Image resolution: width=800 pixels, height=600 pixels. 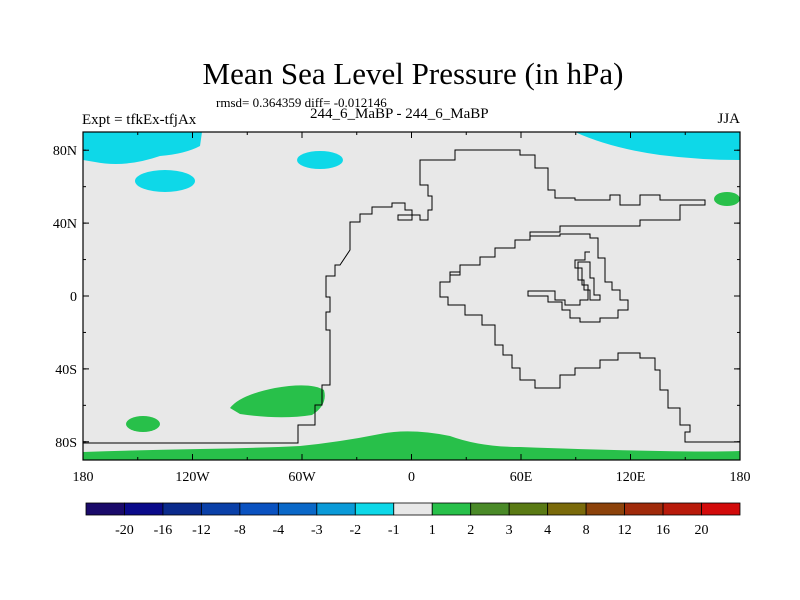 What do you see at coordinates (240, 530) in the screenshot?
I see `colorbar-label: -8` at bounding box center [240, 530].